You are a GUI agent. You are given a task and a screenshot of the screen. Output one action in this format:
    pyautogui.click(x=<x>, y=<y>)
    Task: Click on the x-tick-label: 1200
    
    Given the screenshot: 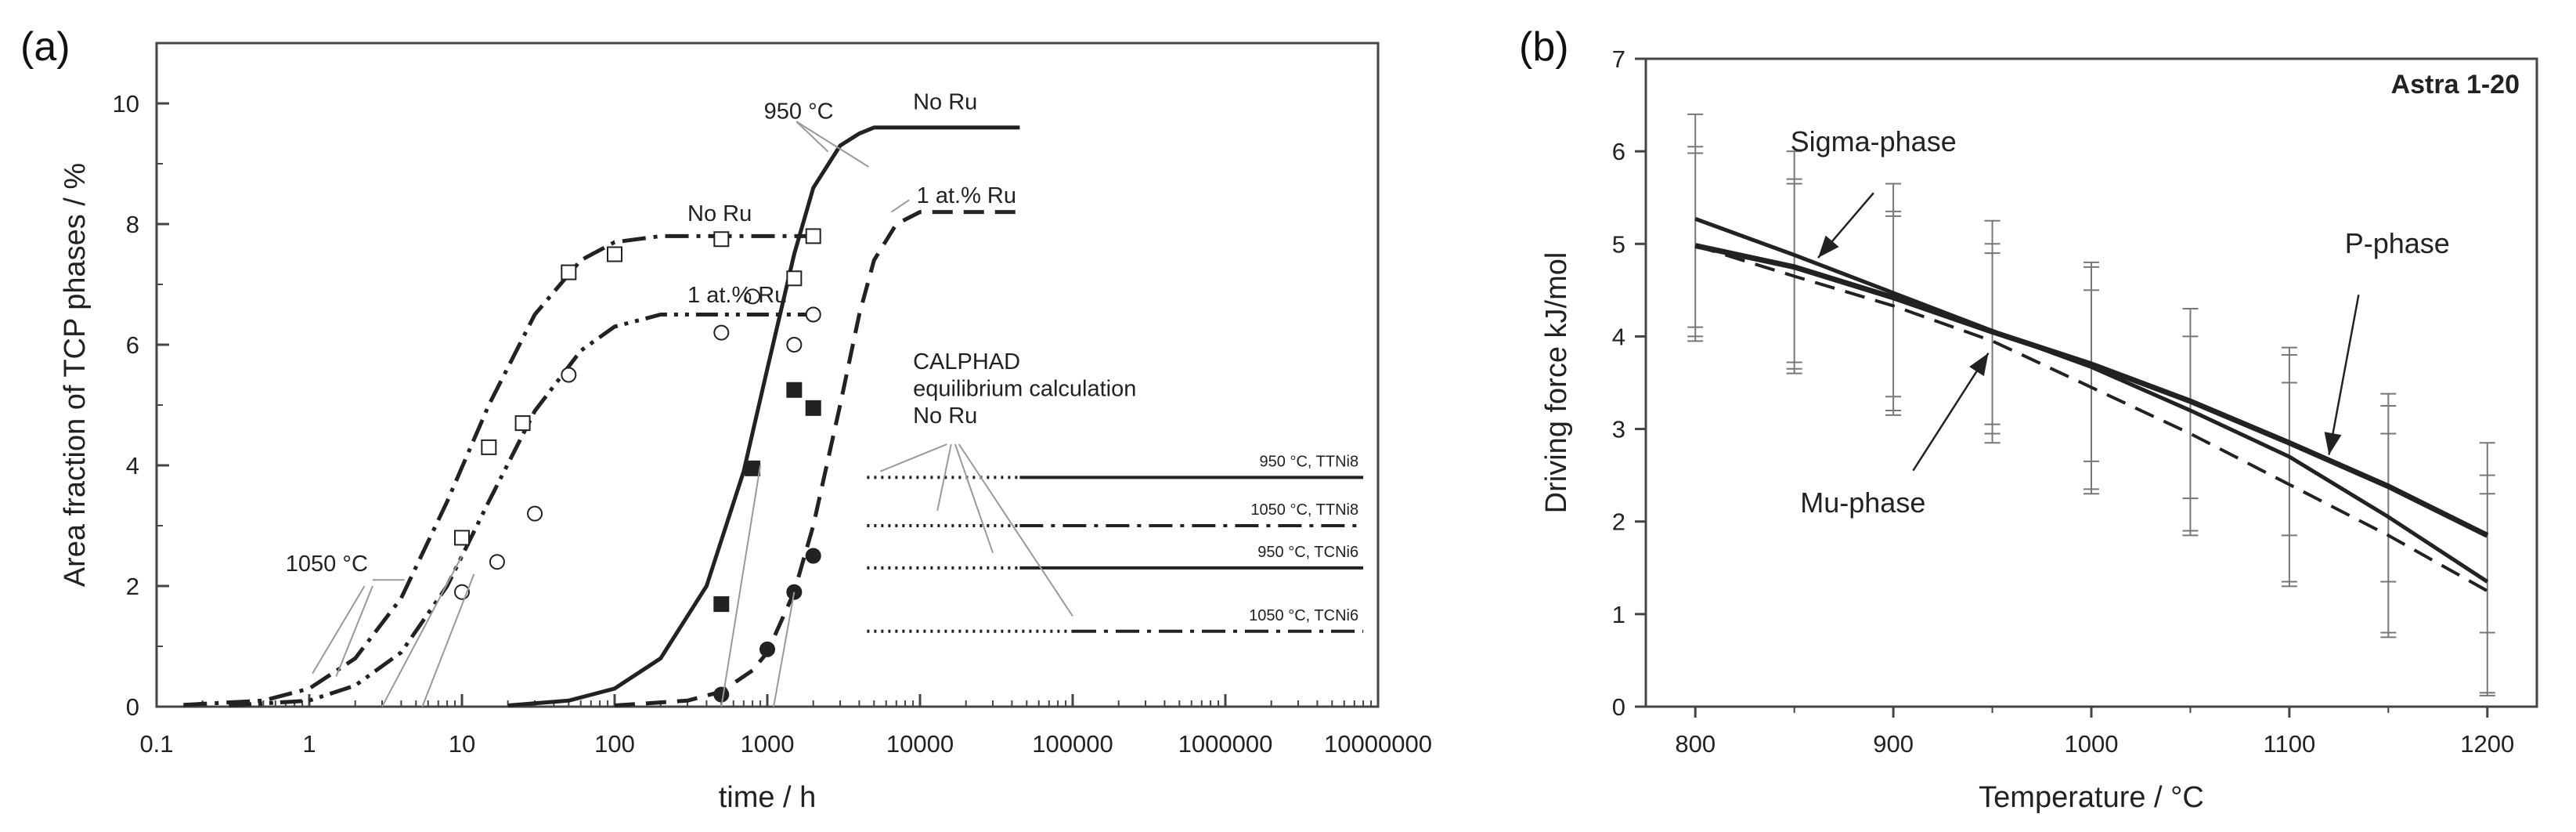 What is the action you would take?
    pyautogui.click(x=2487, y=744)
    